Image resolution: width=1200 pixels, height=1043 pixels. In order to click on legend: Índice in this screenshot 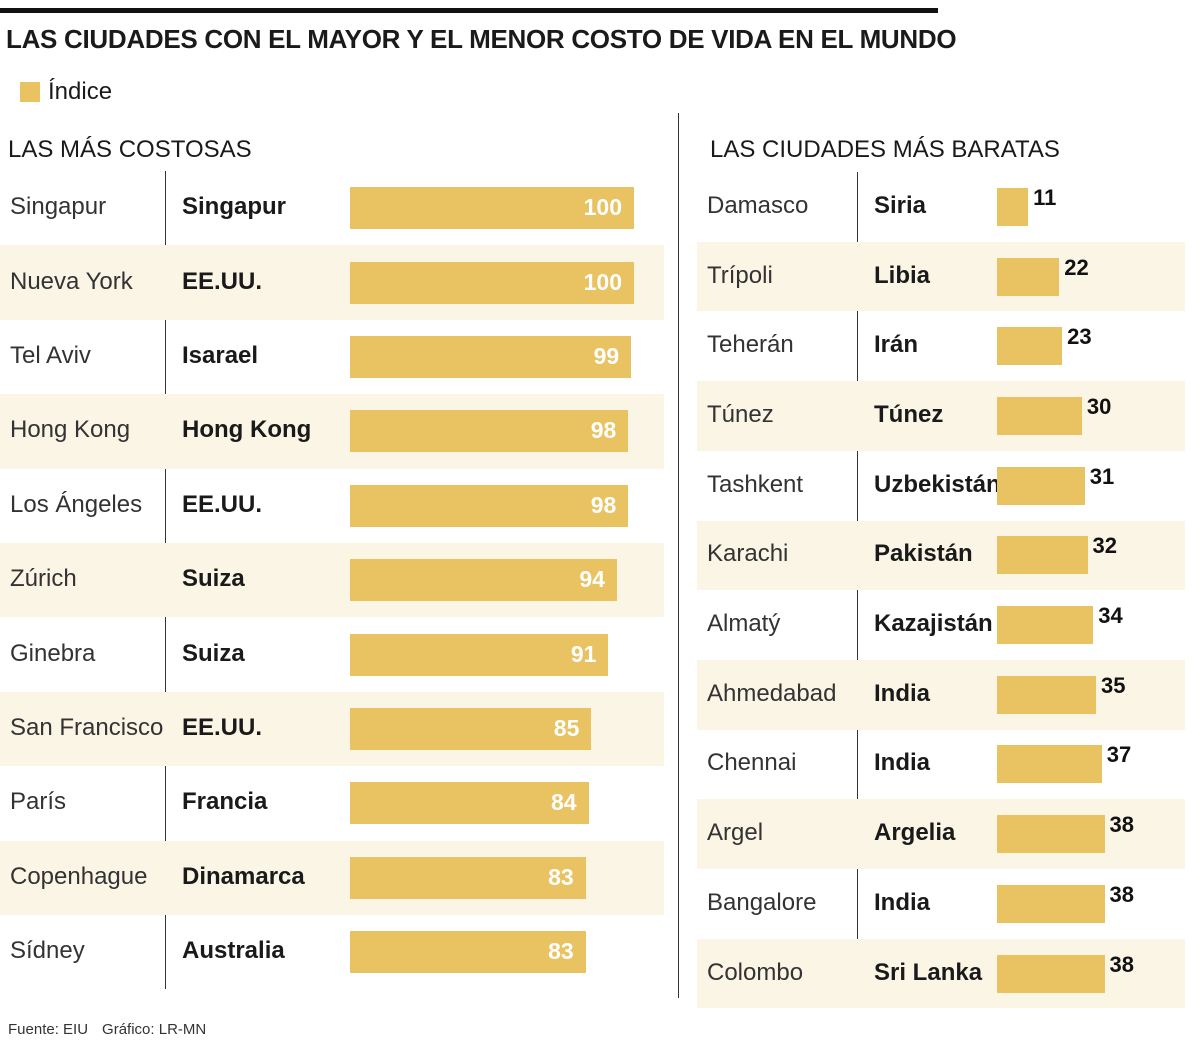, I will do `click(66, 92)`.